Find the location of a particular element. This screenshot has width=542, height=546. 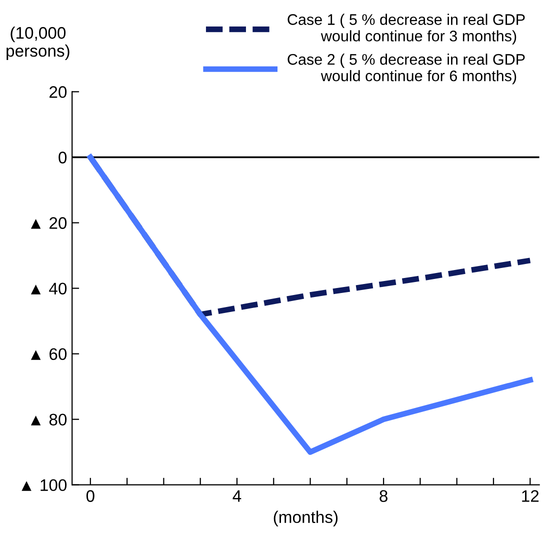

x-tick-label: 8 is located at coordinates (384, 496).